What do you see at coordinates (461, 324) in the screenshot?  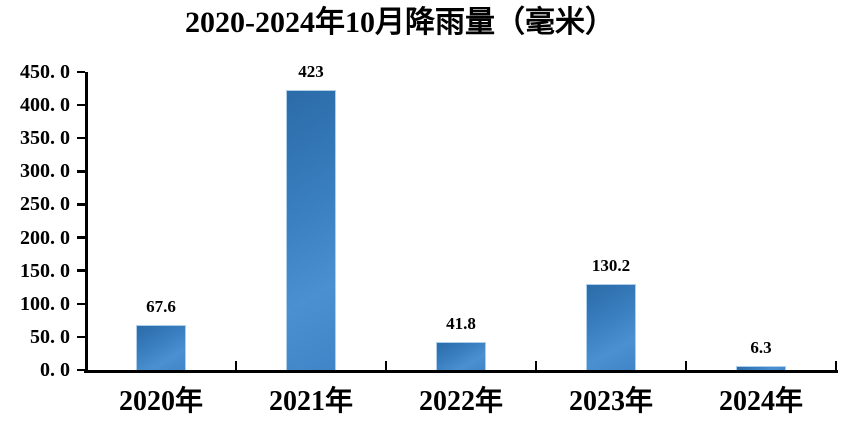 I see `bar-value-label: 41.8` at bounding box center [461, 324].